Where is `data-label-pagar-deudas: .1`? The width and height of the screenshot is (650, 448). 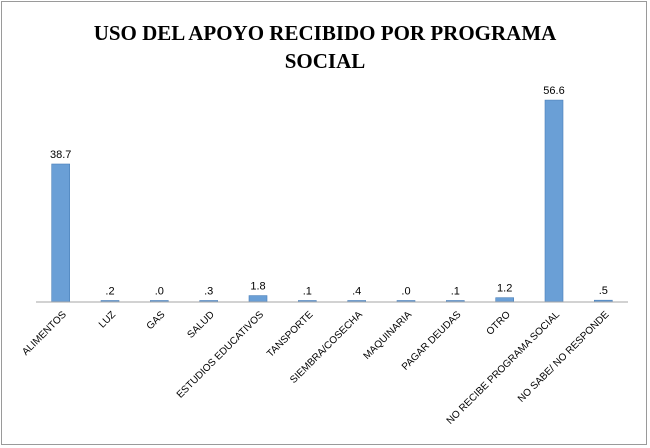
data-label-pagar-deudas: .1 is located at coordinates (455, 292).